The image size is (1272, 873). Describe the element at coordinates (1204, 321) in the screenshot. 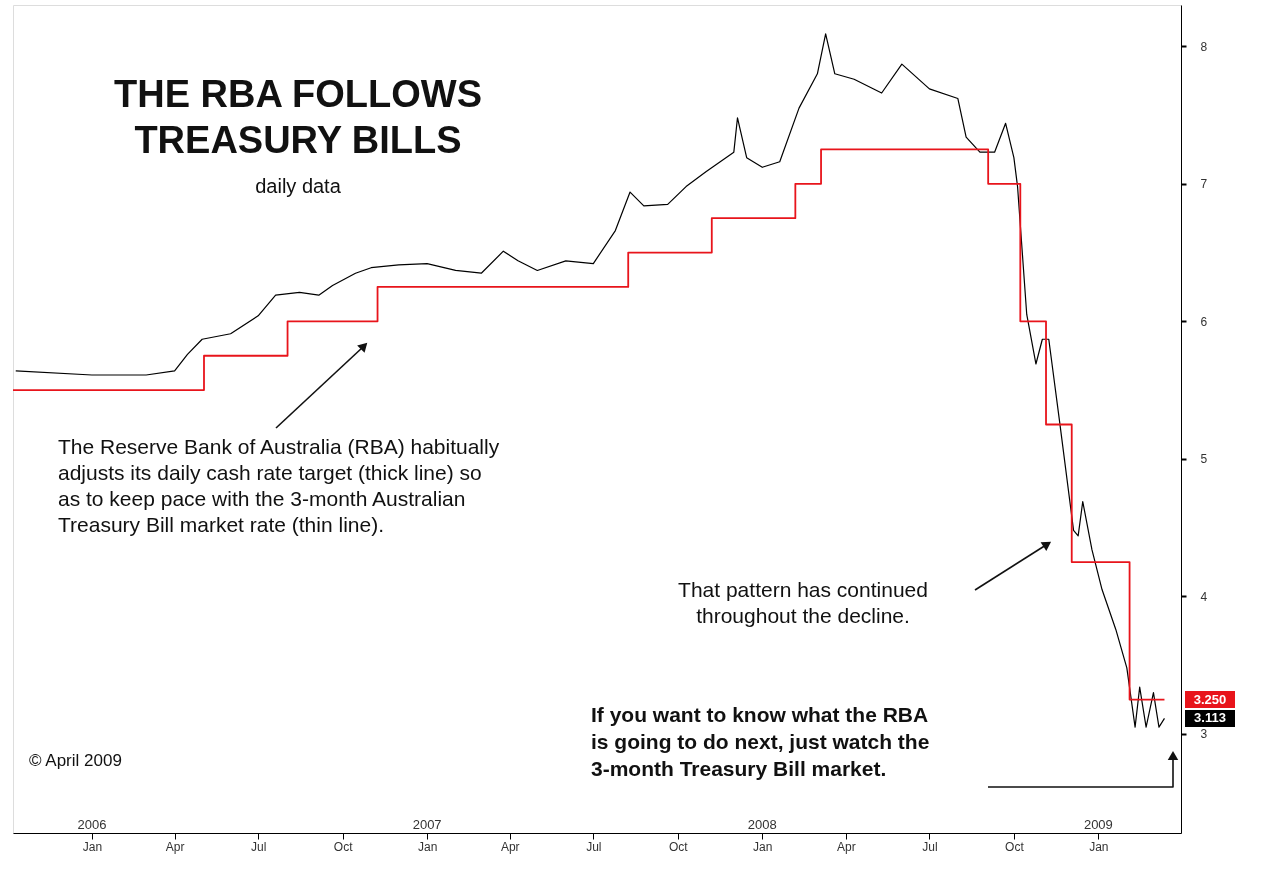

I see `y-tick-label: 6` at that location.